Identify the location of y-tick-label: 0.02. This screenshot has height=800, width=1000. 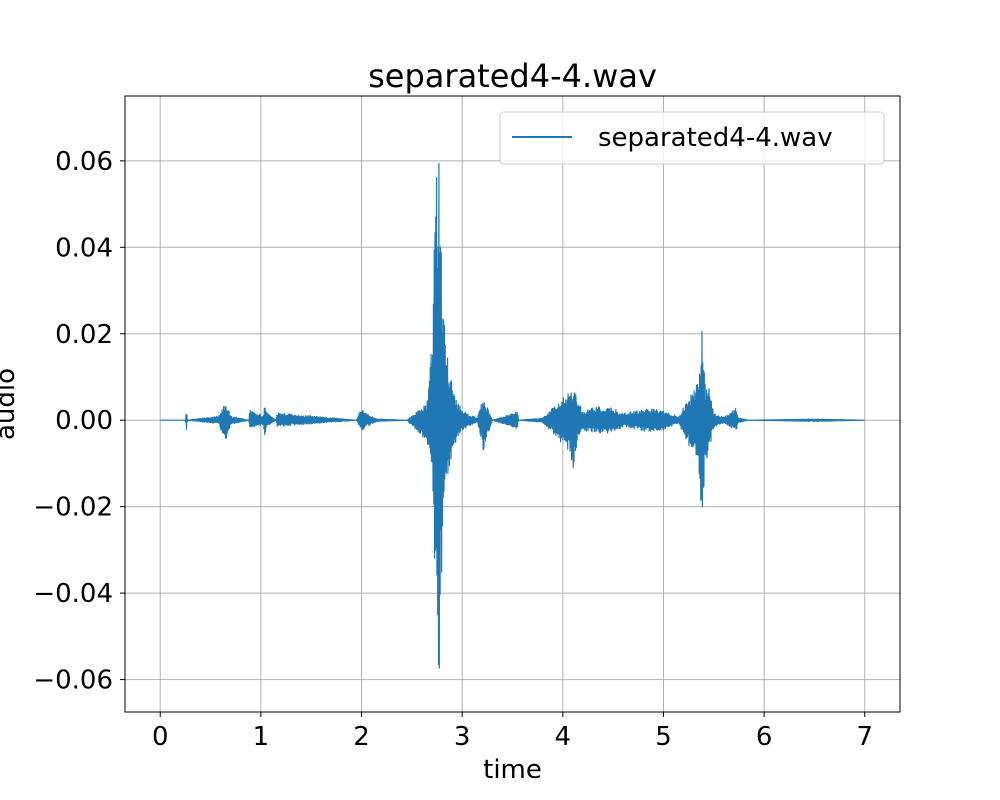
(84, 335).